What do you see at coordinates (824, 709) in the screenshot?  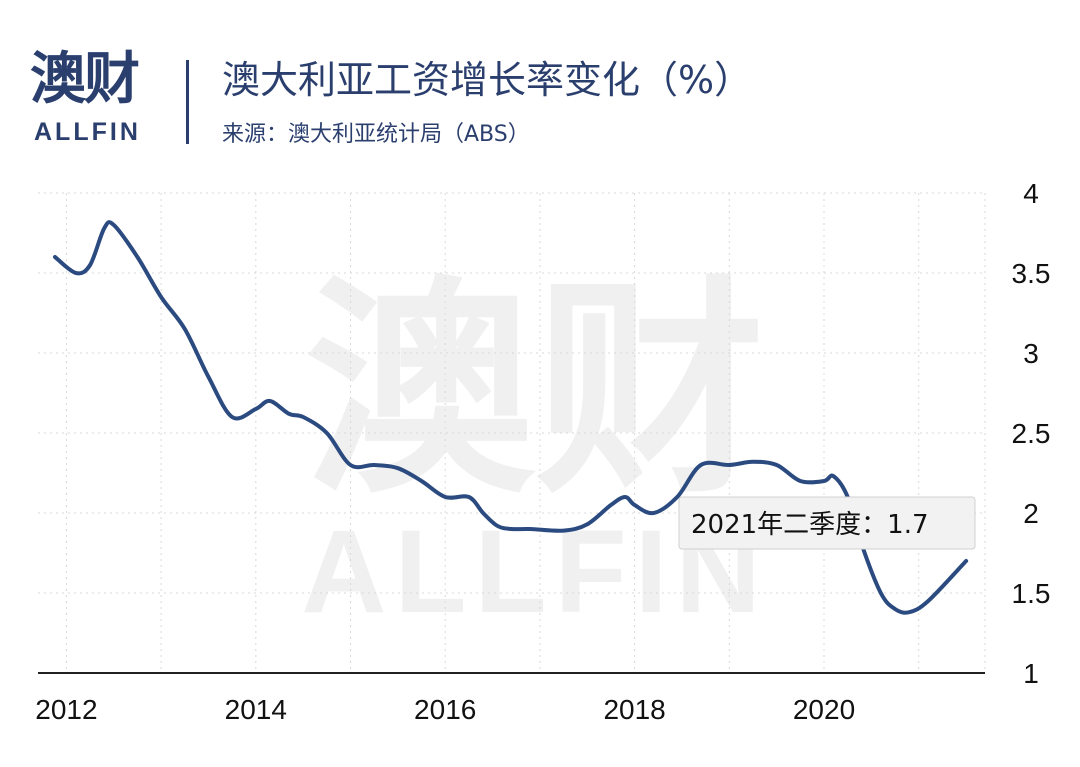 I see `x-tick-label: 2020` at bounding box center [824, 709].